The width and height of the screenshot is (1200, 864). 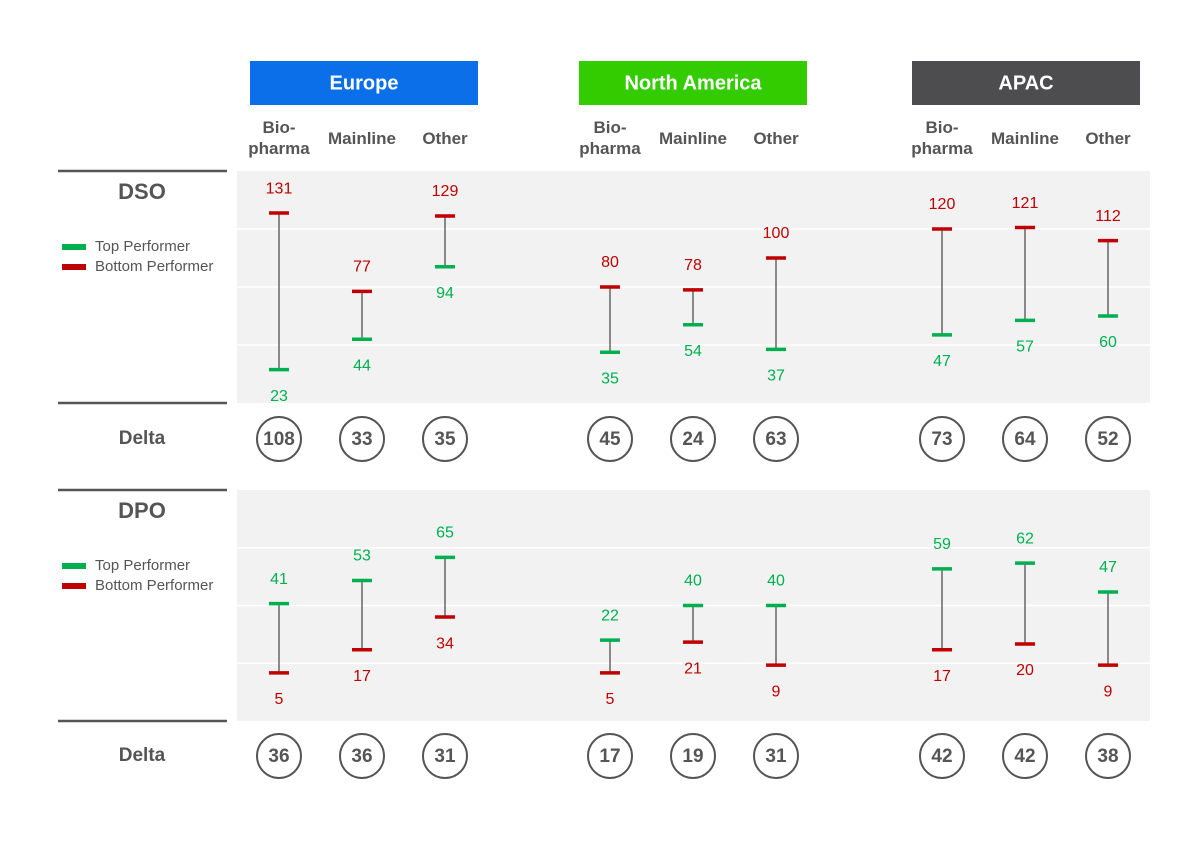 I want to click on value-label: 112, so click(x=1108, y=216).